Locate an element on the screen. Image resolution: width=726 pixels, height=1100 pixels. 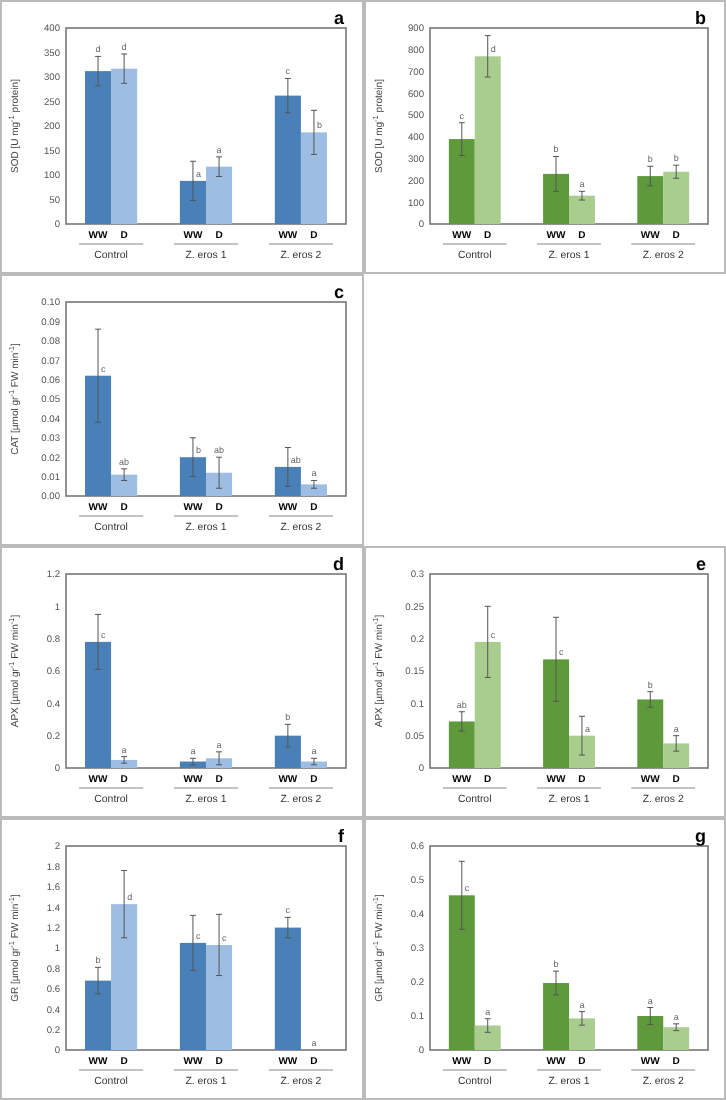
chart-title: f is located at coordinates (342, 836).